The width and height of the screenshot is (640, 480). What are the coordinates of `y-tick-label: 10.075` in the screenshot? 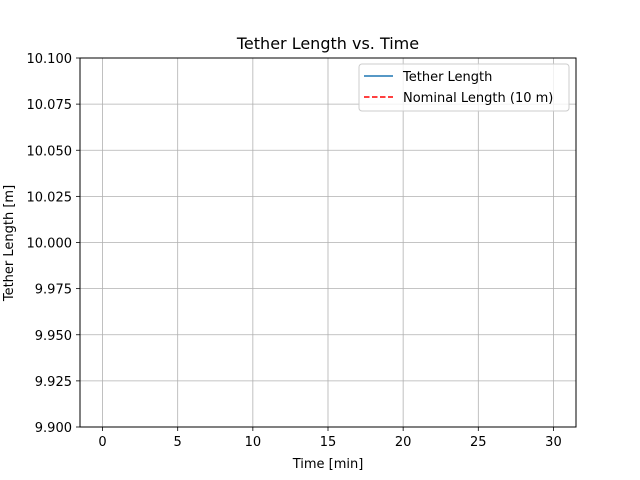 It's located at (50, 105).